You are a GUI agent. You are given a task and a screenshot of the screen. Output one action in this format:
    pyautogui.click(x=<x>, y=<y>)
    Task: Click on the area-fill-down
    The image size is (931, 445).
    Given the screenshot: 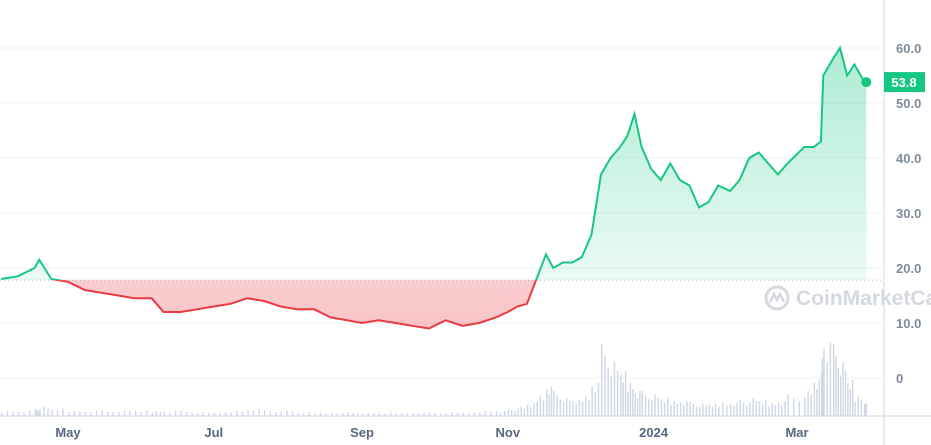 What is the action you would take?
    pyautogui.click(x=297, y=304)
    